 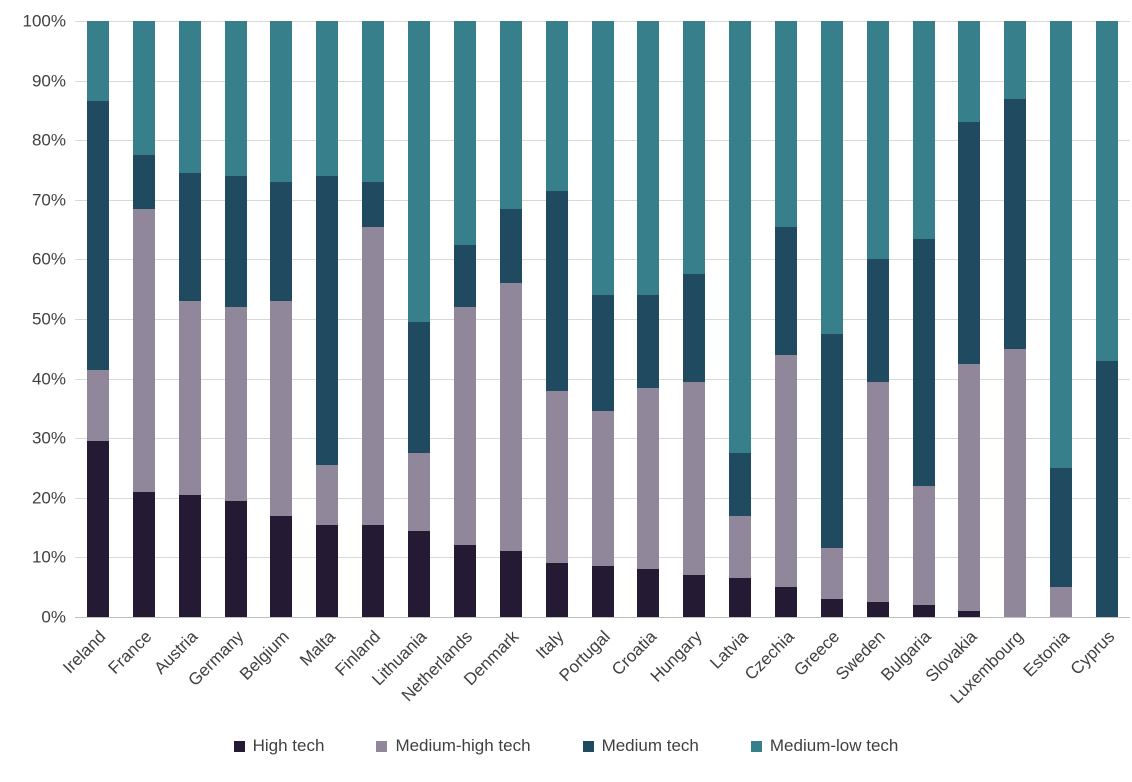 What do you see at coordinates (44, 21) in the screenshot?
I see `y-tick-label: 100%` at bounding box center [44, 21].